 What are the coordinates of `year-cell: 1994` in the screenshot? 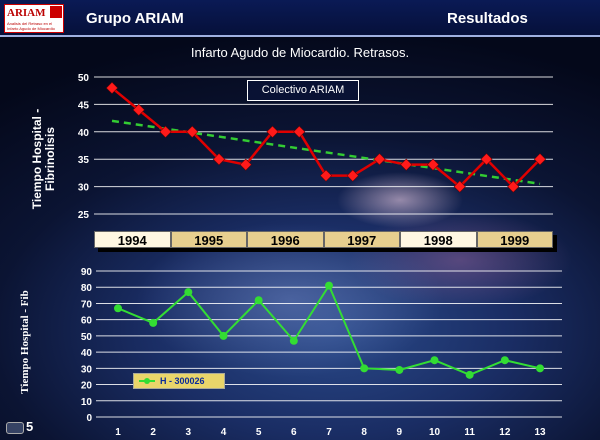 It's located at (132, 239).